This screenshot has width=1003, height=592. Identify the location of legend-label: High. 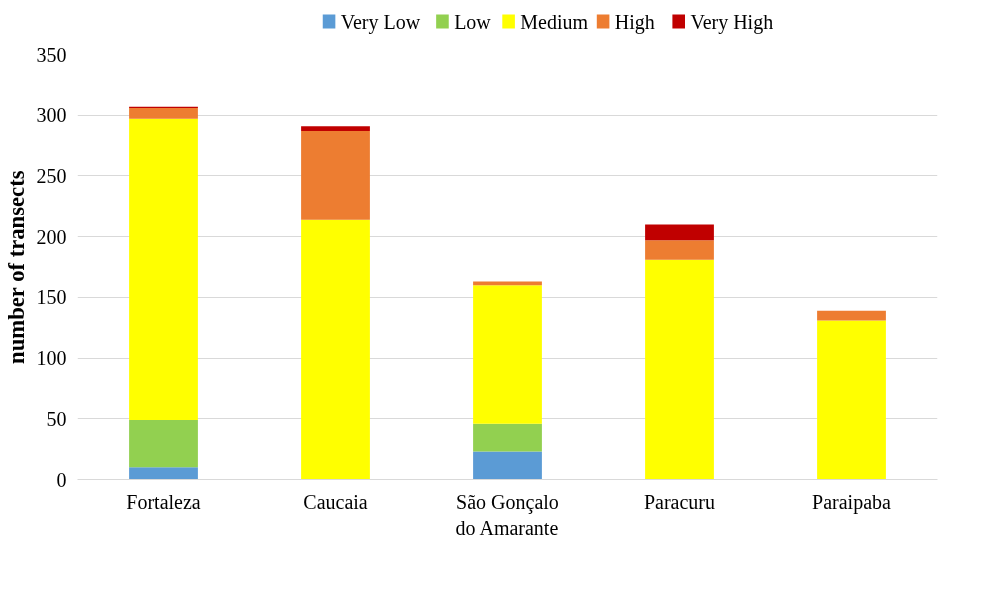
(634, 22).